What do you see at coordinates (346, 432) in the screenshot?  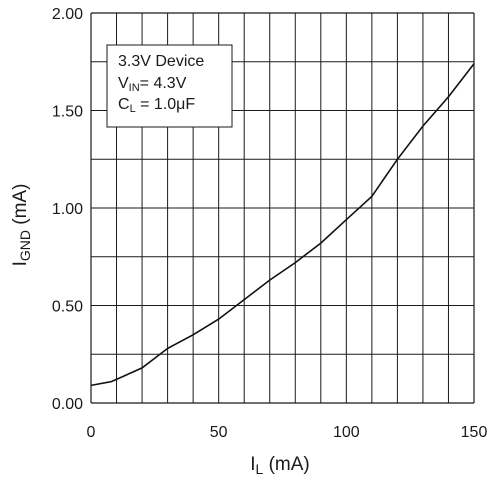 I see `x-tick-label: 100` at bounding box center [346, 432].